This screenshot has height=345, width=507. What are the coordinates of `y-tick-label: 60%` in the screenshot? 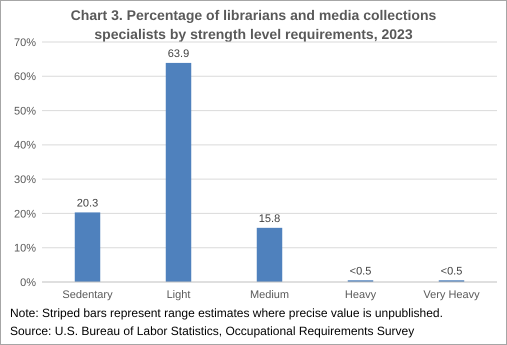 It's located at (25, 77).